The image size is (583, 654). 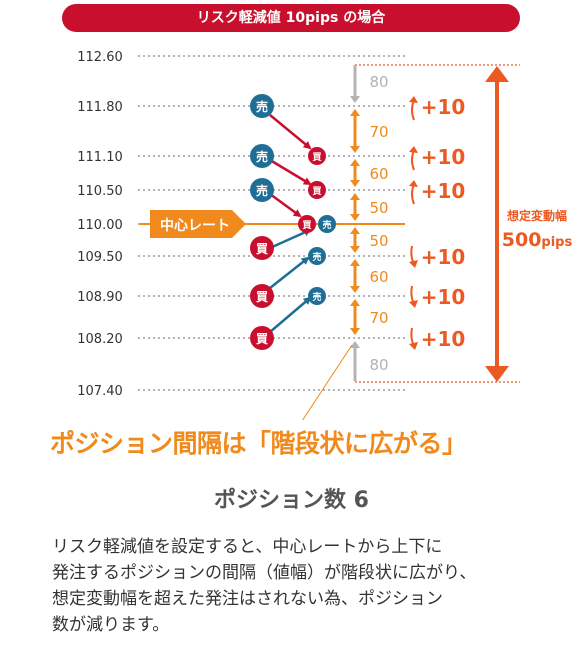 I want to click on range-arrow, so click(x=497, y=224).